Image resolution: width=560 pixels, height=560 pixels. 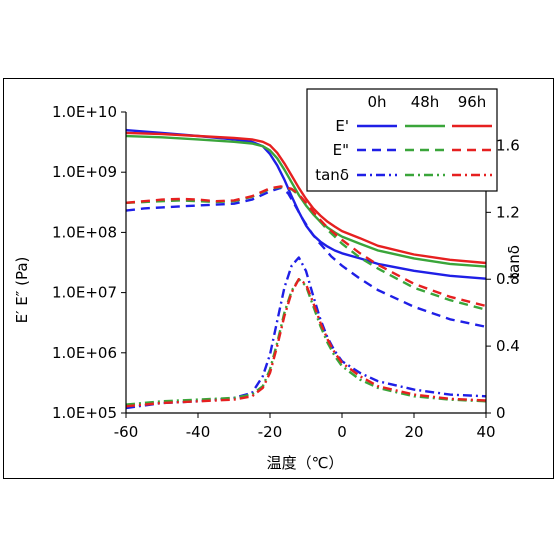 I want to click on y-right-tick-label: 1.2, so click(x=508, y=212).